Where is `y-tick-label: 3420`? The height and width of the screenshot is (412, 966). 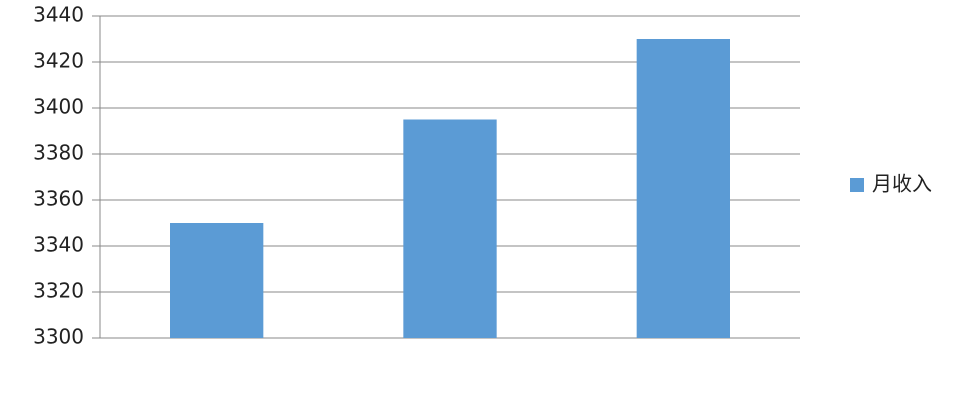 y-tick-label: 3420 is located at coordinates (58, 61).